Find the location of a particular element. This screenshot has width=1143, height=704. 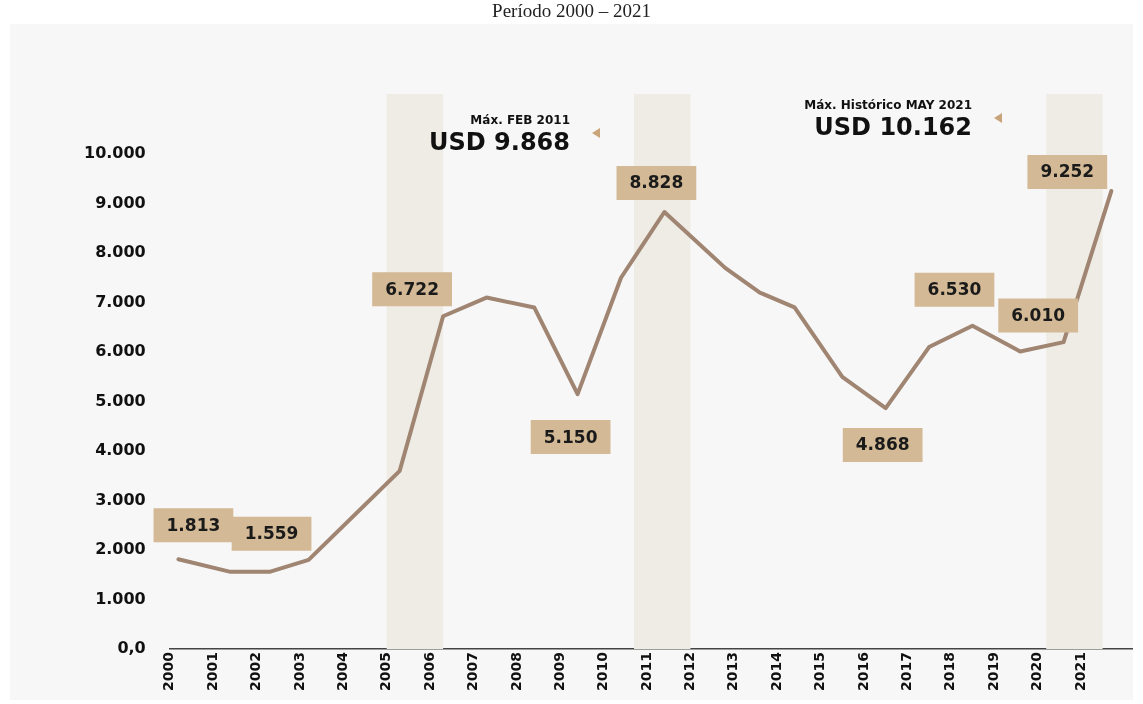

x-tick-label: 2018 is located at coordinates (949, 671).